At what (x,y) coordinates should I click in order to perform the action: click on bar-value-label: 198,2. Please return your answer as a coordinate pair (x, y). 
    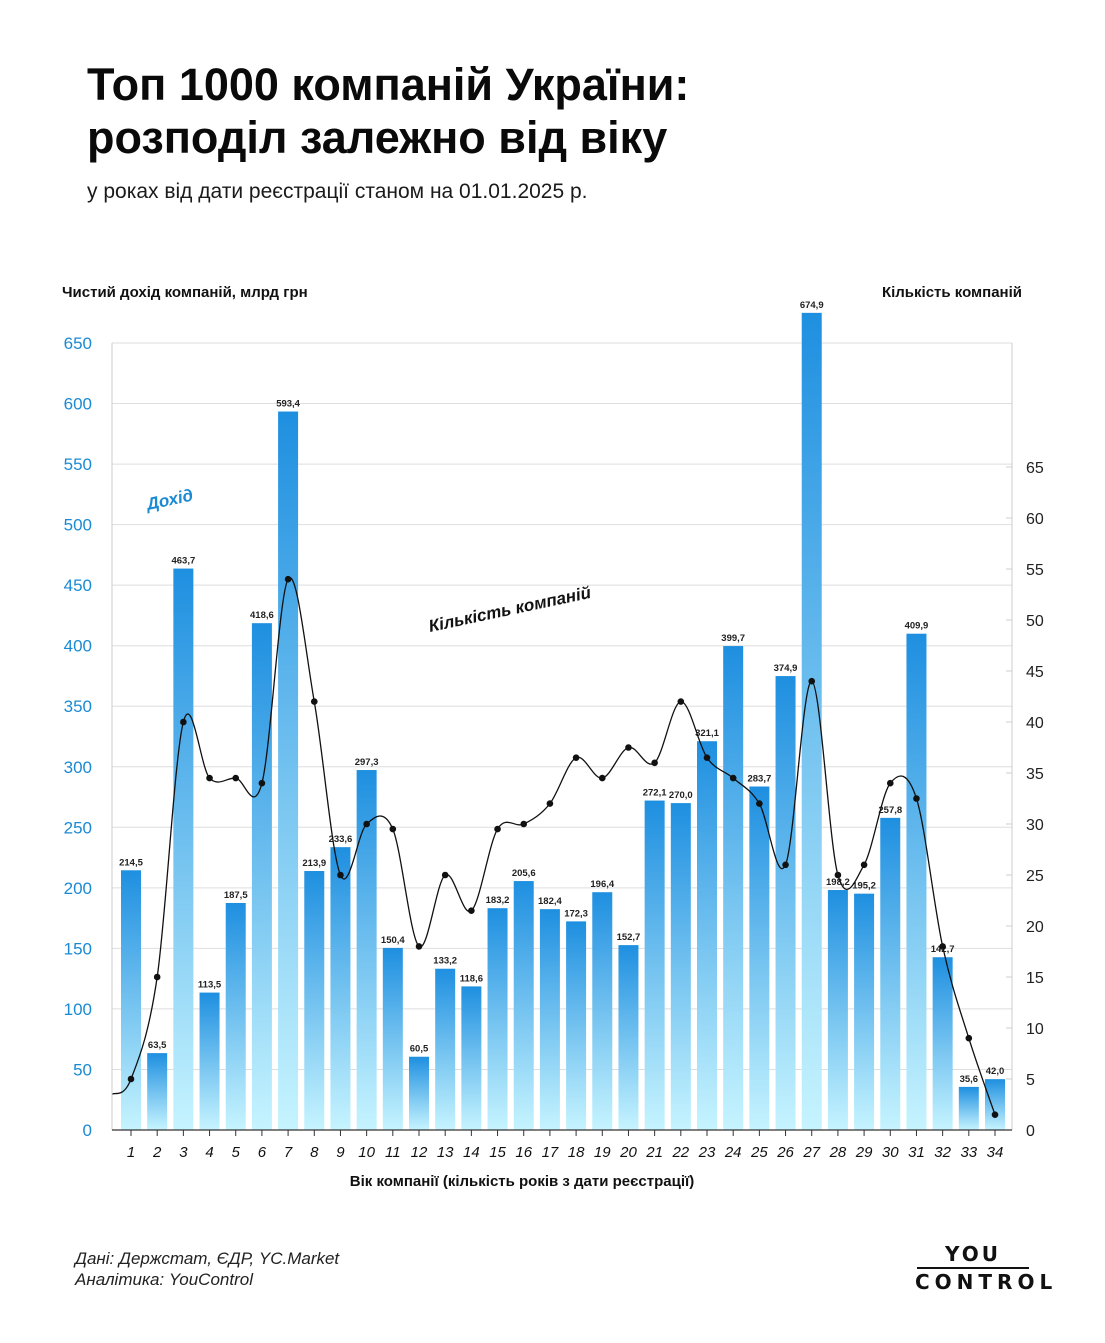
    Looking at the image, I should click on (838, 882).